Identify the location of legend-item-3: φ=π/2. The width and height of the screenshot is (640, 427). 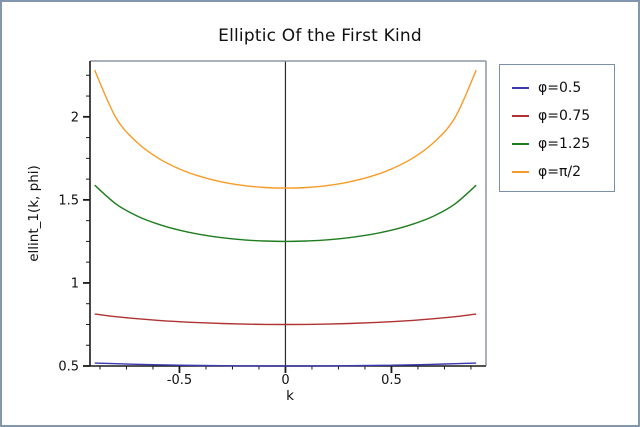
(558, 172).